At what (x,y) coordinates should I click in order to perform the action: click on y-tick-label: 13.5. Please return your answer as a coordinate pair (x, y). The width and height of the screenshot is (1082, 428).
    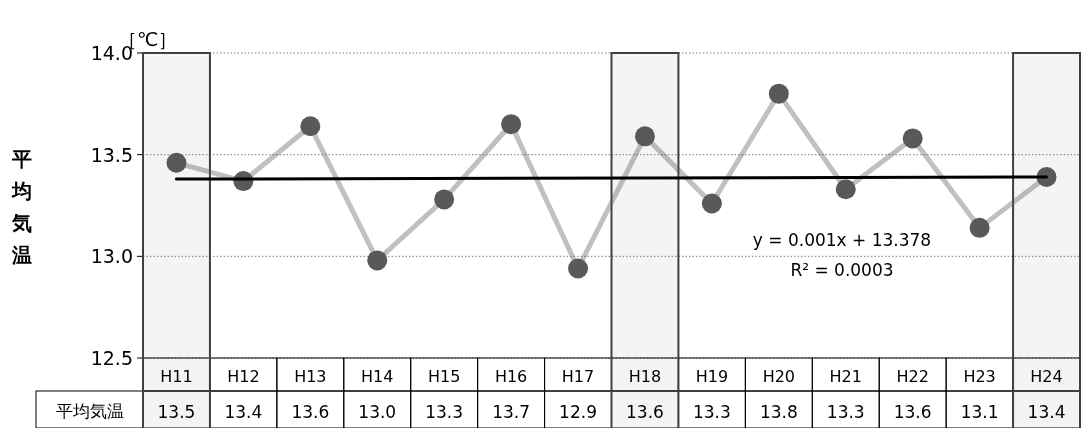
    Looking at the image, I should click on (111, 154).